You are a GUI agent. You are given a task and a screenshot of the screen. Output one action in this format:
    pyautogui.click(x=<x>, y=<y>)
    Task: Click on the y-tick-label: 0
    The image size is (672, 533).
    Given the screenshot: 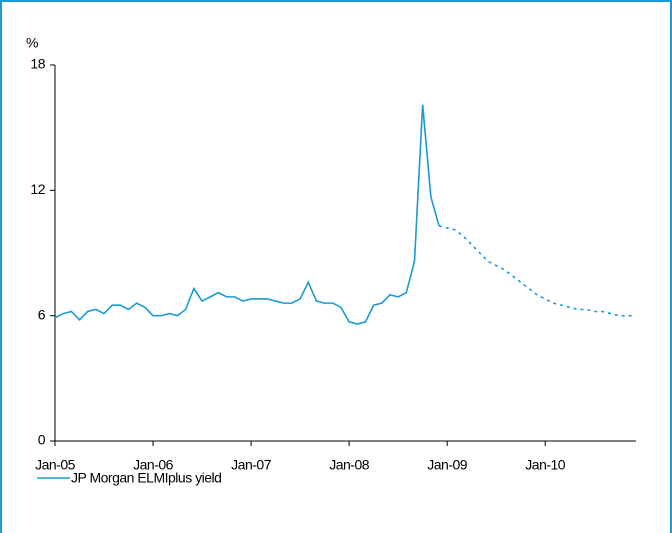 What is the action you would take?
    pyautogui.click(x=42, y=440)
    